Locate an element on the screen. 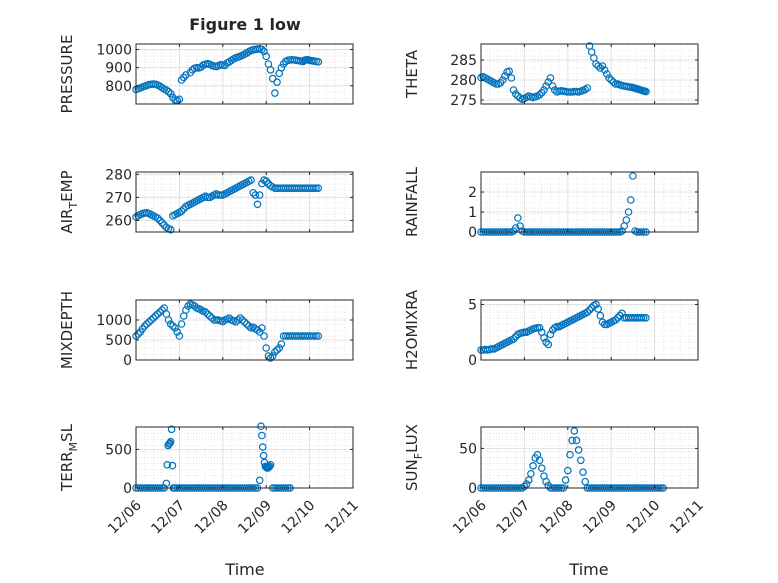  y-tick-label: 270 is located at coordinates (118, 198).